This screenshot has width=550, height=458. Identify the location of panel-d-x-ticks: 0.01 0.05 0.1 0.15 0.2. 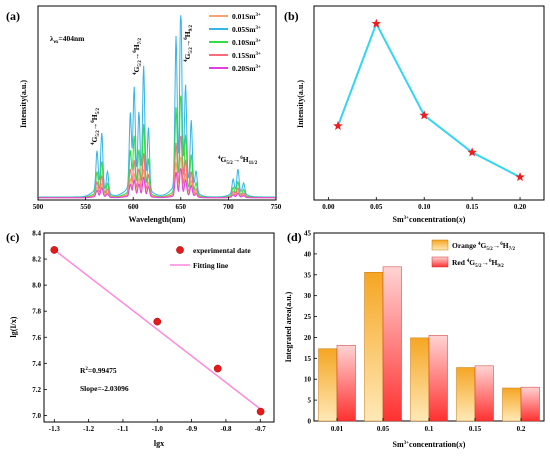
(428, 425).